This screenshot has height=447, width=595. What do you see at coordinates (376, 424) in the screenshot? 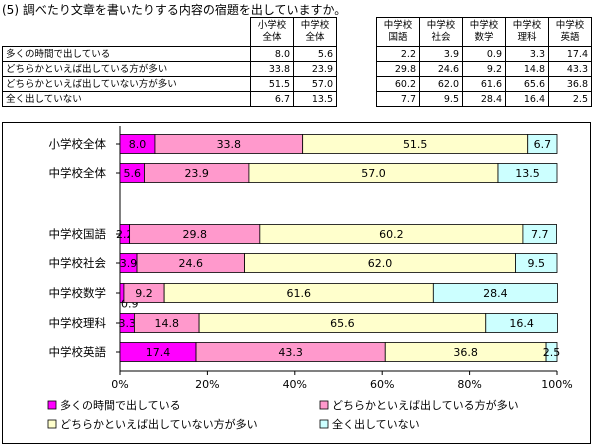
I see `legend-label: 全く出していない` at bounding box center [376, 424].